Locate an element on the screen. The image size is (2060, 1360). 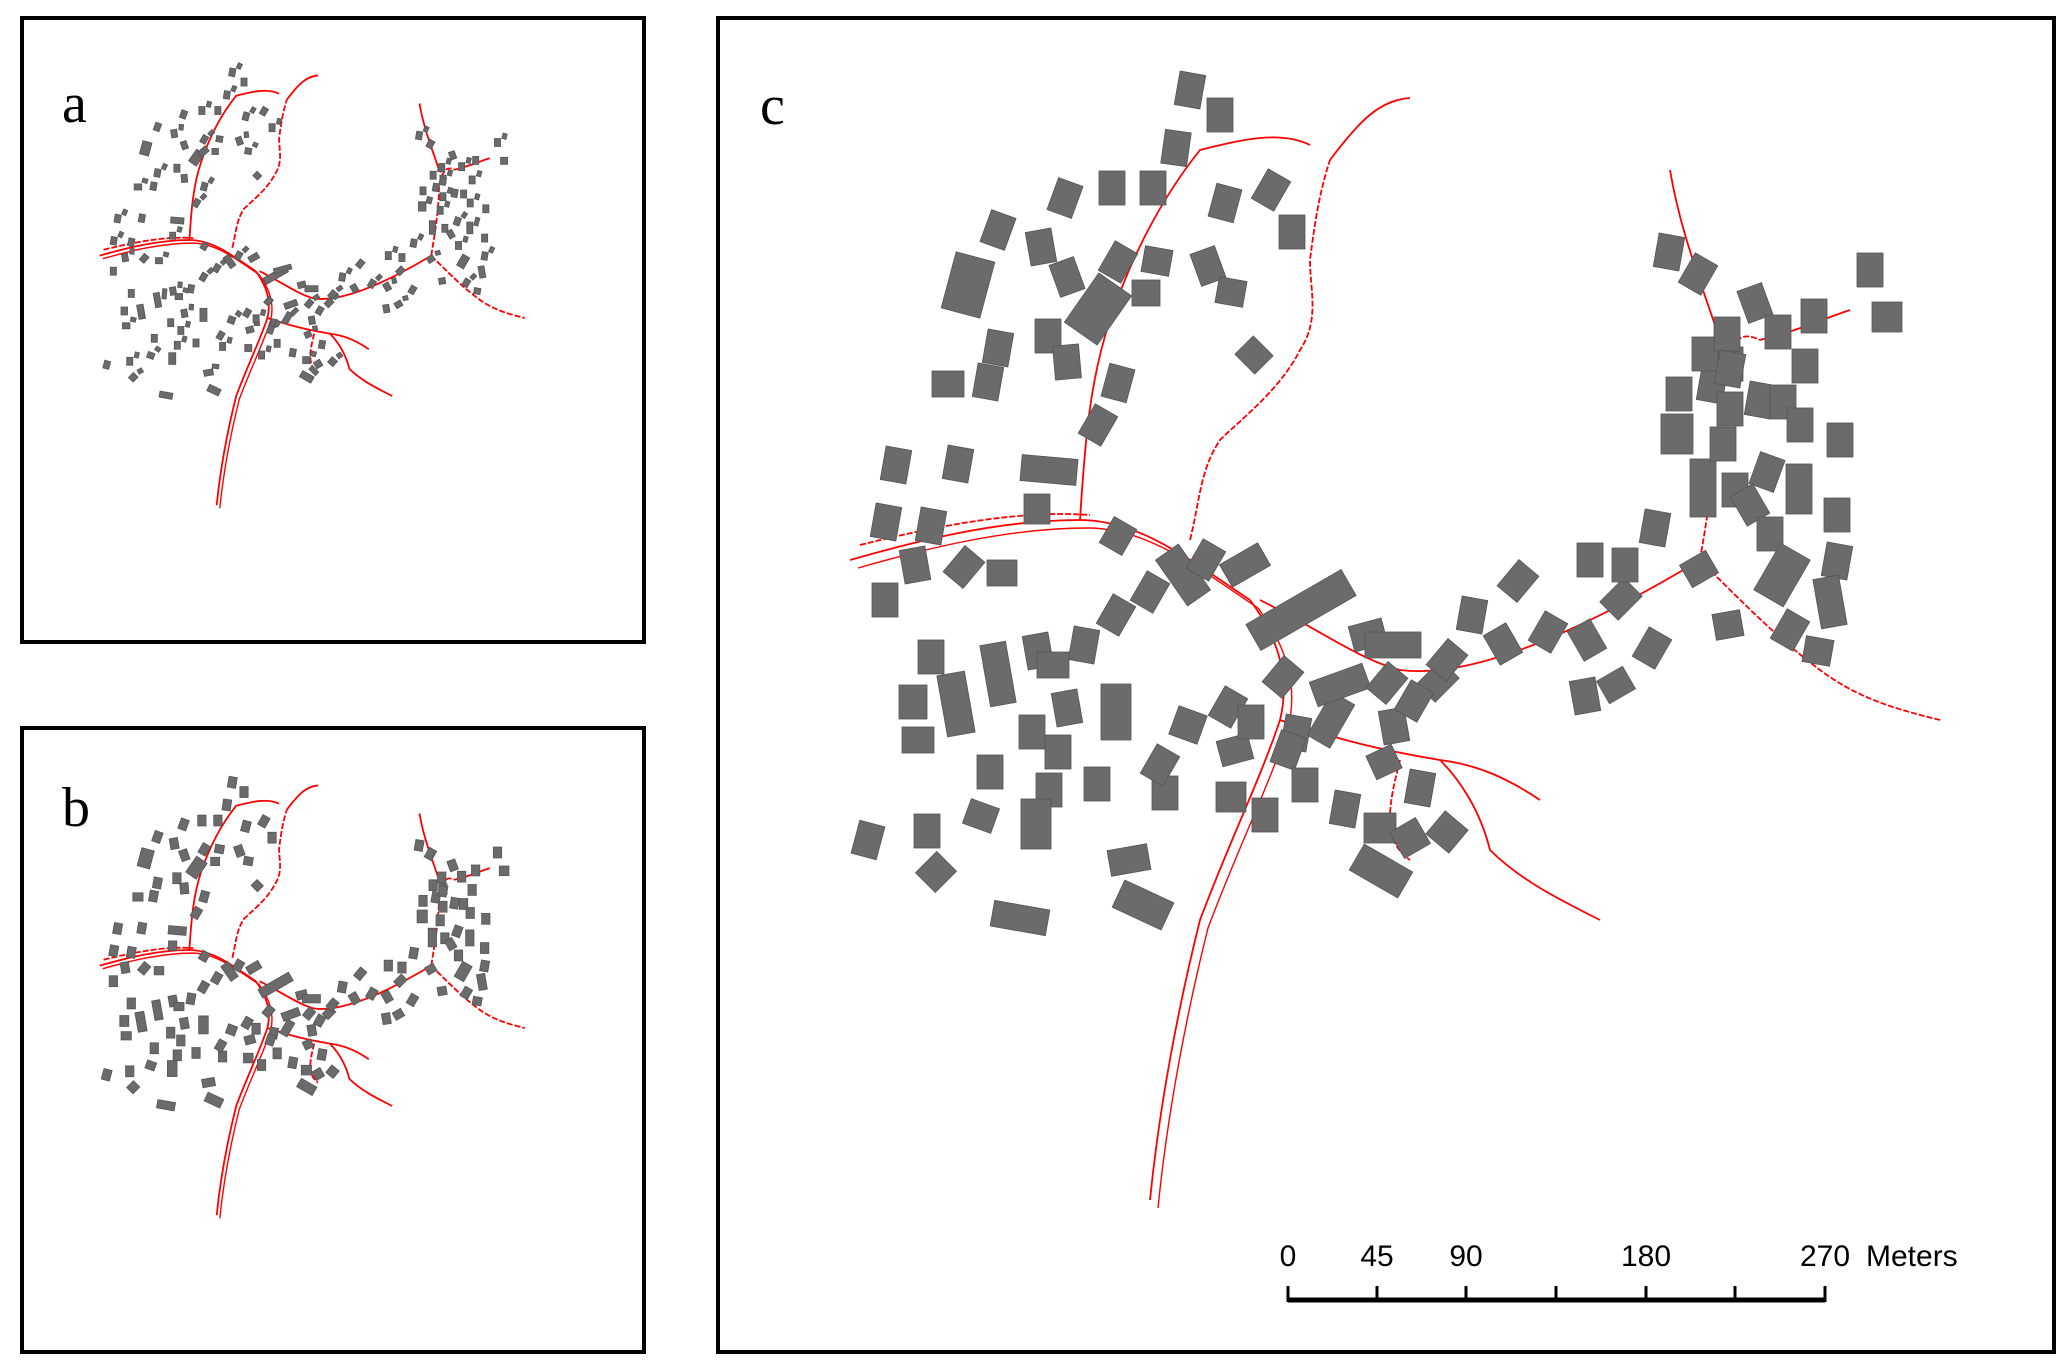
map-layer is located at coordinates (312, 997).